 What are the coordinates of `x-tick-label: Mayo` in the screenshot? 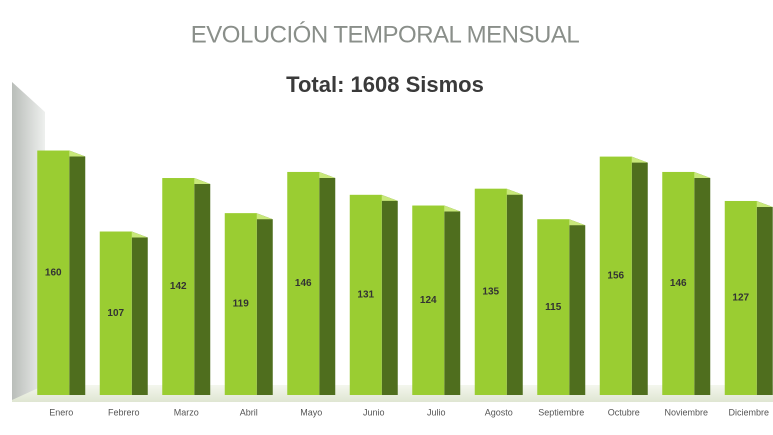 It's located at (311, 412).